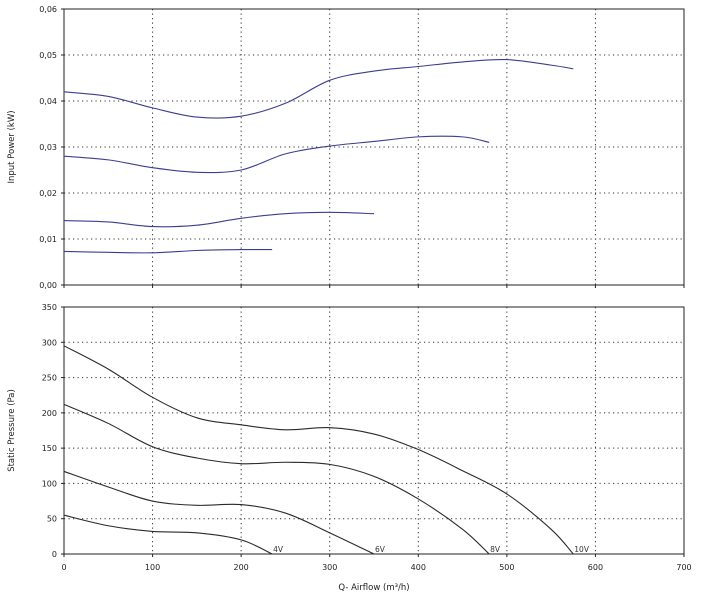  I want to click on y-tick-label: 250, so click(49, 378).